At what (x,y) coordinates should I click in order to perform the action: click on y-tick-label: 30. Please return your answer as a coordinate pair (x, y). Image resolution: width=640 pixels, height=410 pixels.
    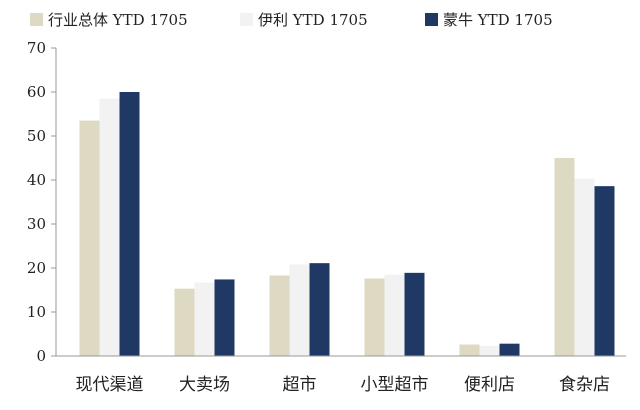
    Looking at the image, I should click on (36, 224).